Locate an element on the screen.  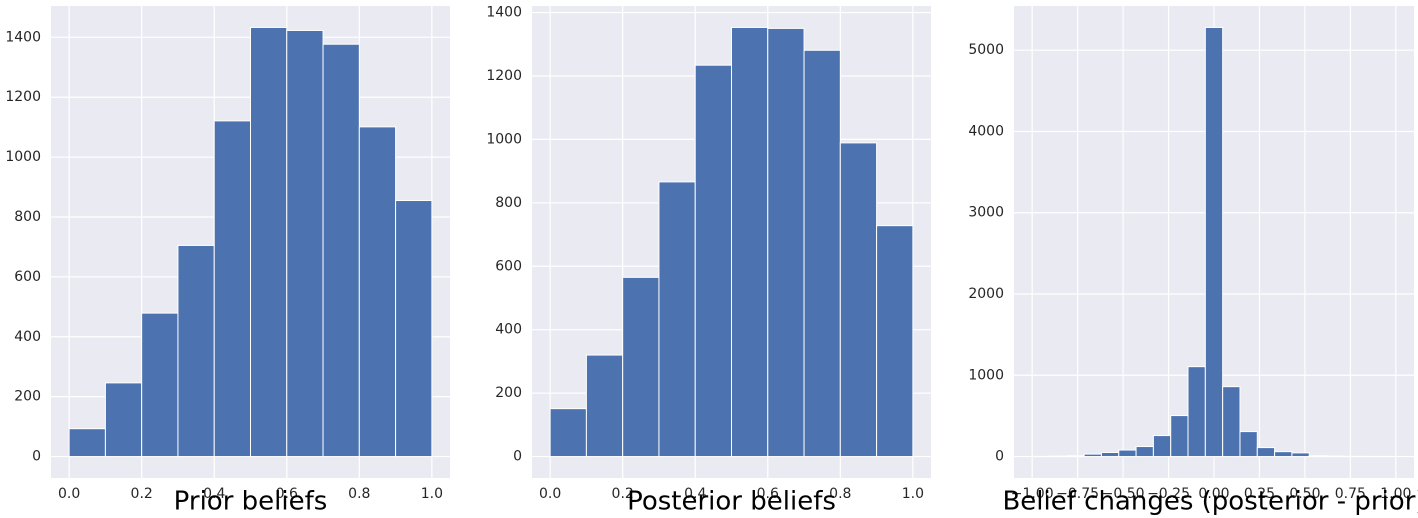
x-tick-label: −0.75 is located at coordinates (1077, 494).